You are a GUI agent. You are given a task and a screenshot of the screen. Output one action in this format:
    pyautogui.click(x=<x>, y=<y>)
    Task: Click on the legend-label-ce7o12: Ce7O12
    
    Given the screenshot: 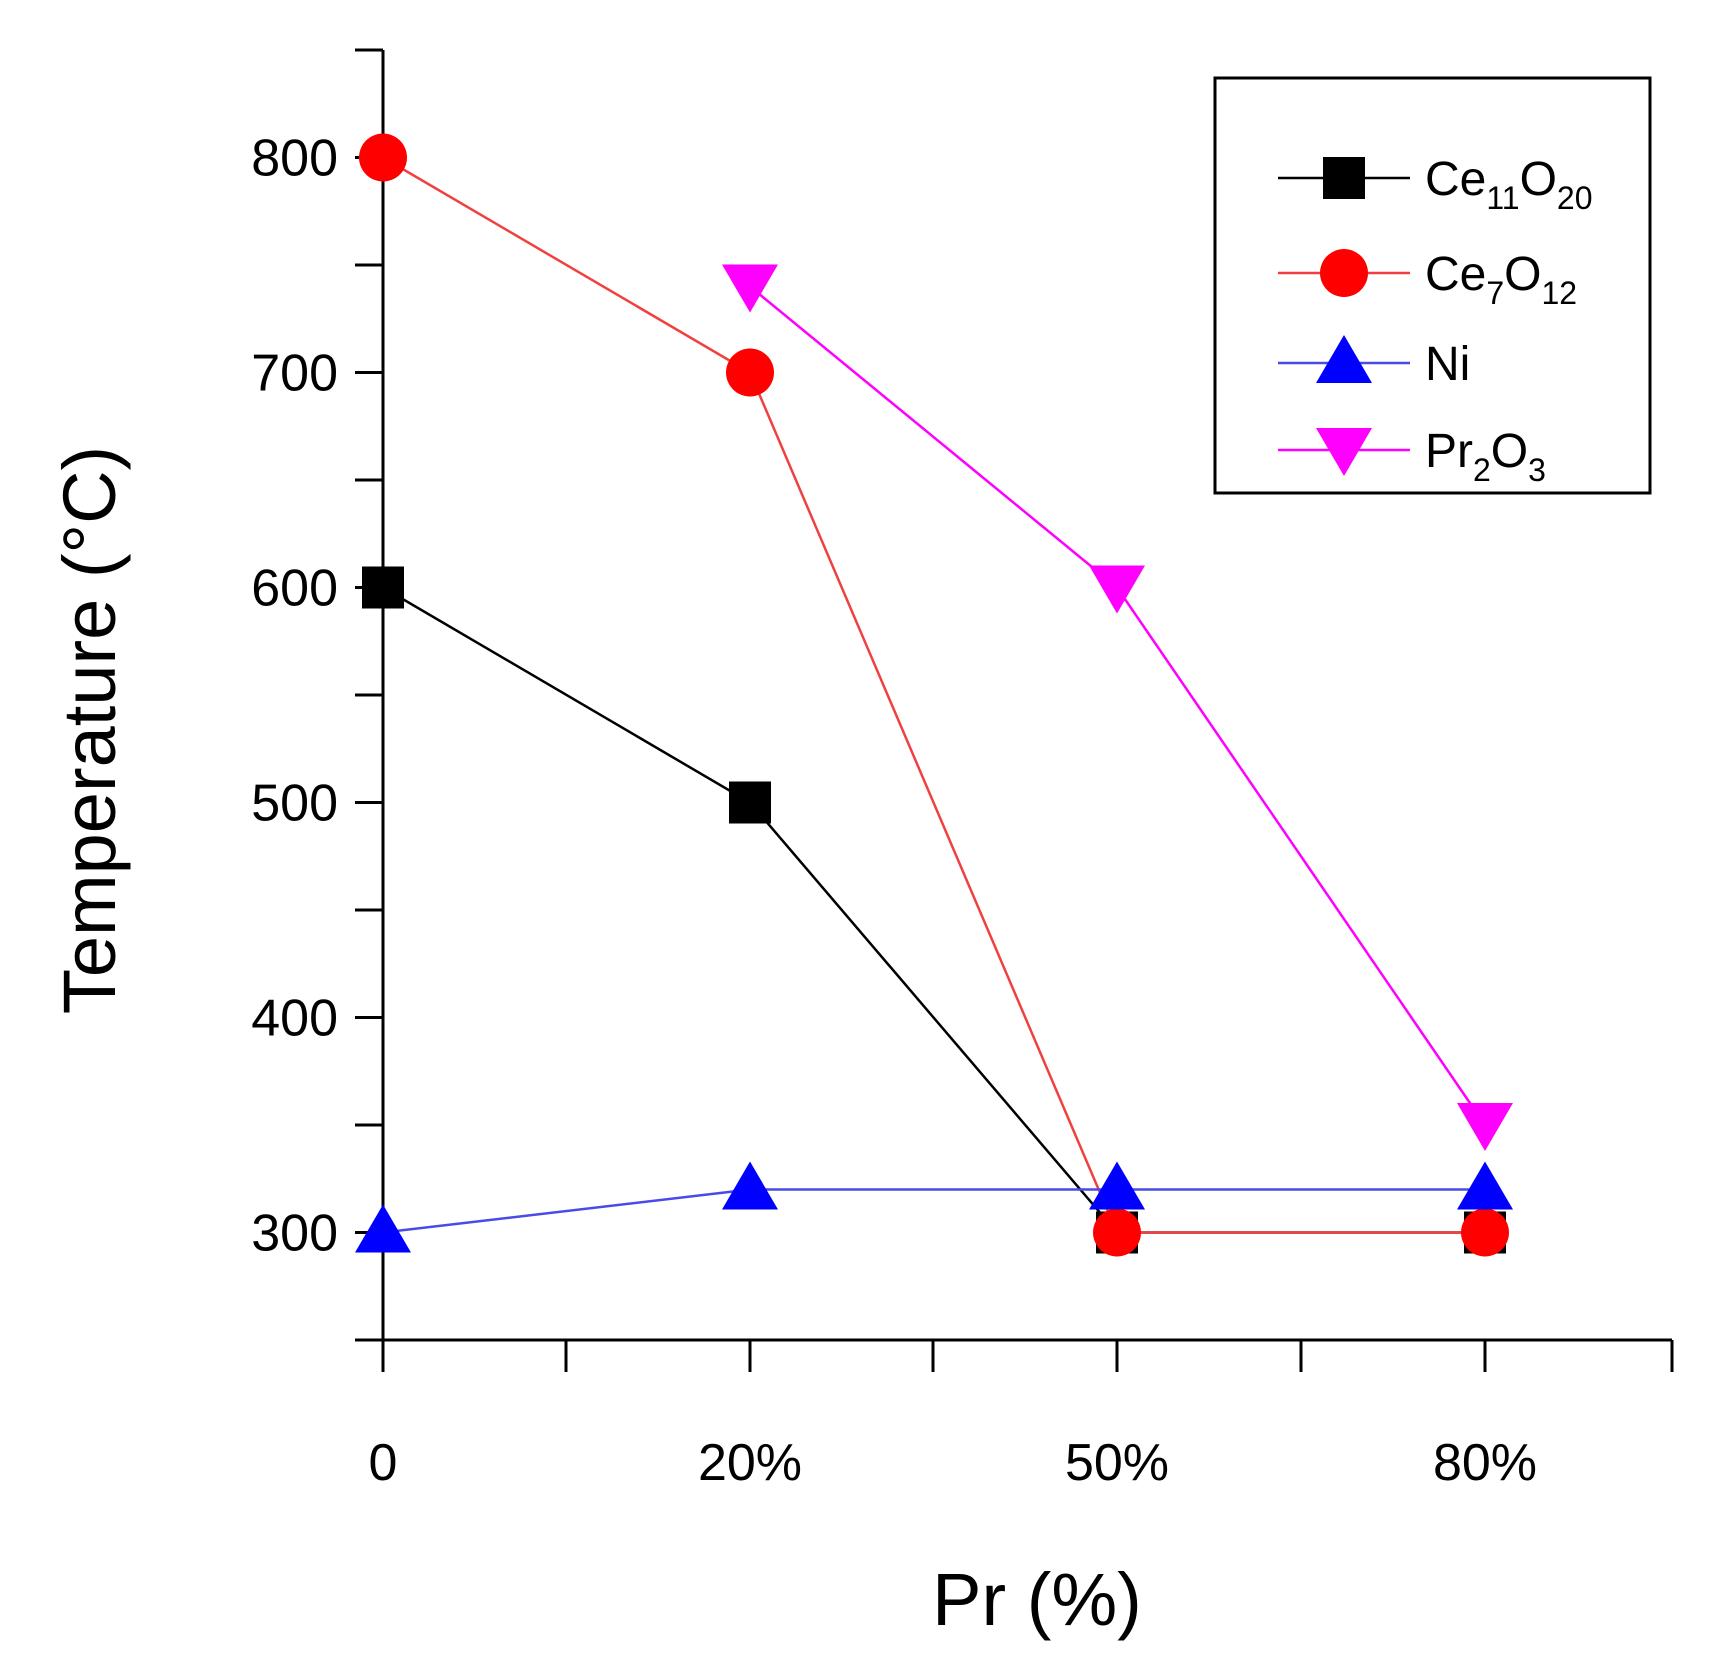 What is the action you would take?
    pyautogui.click(x=1501, y=279)
    